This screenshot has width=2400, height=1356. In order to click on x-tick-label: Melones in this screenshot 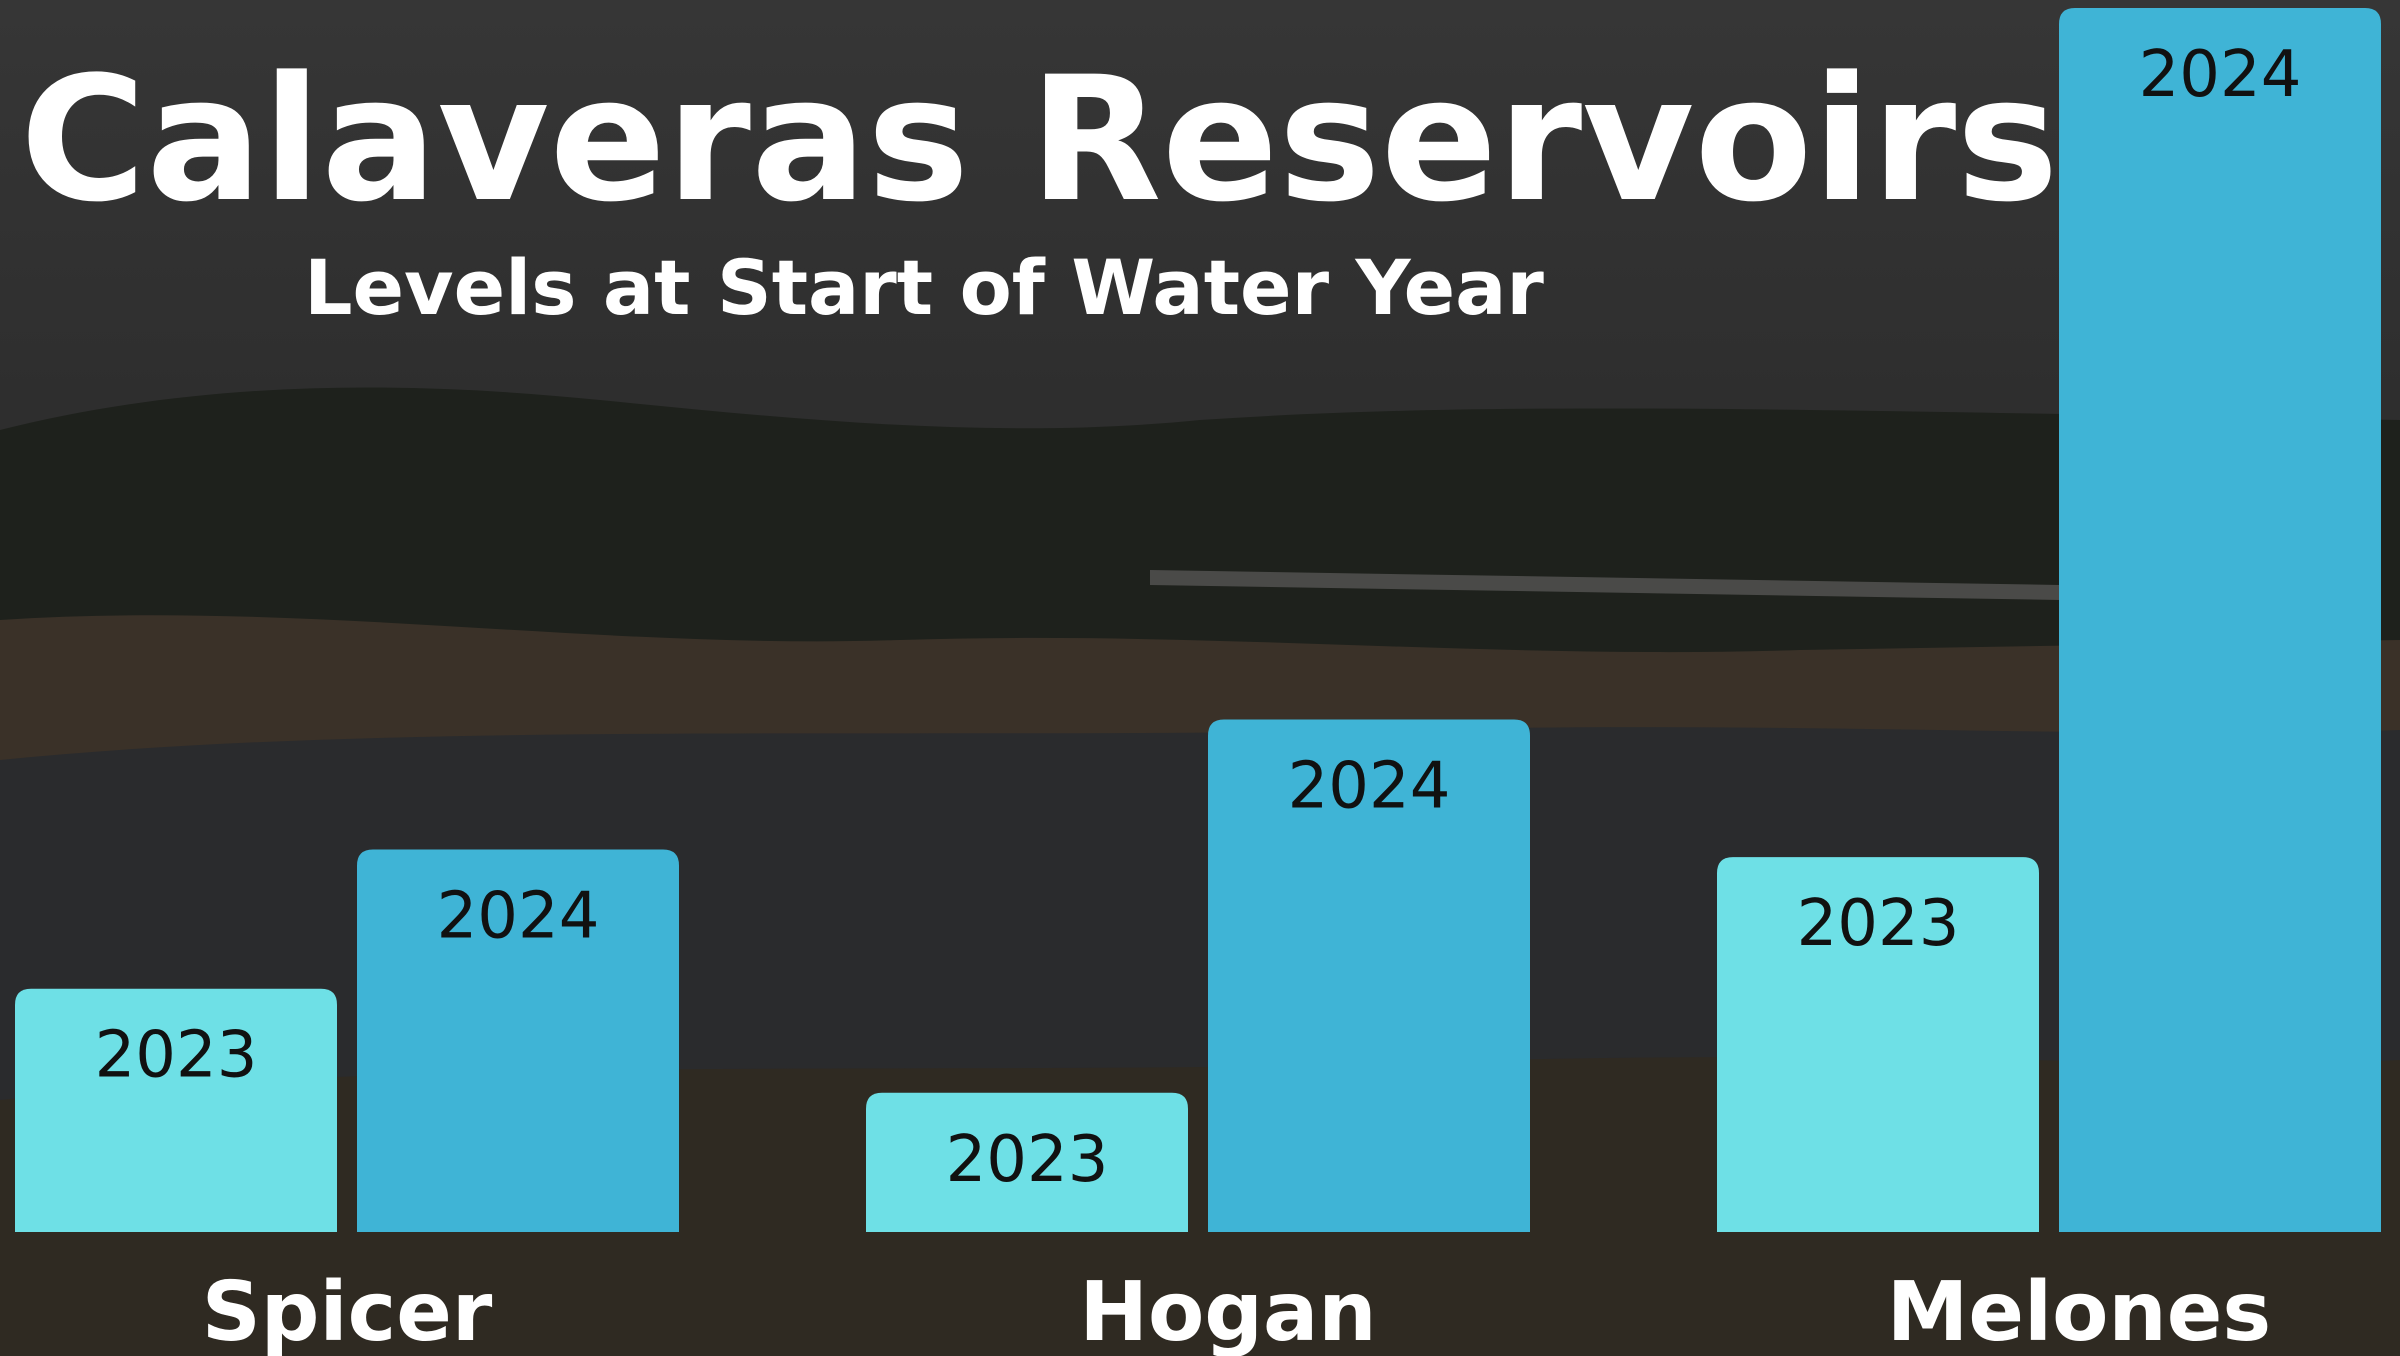, I will do `click(2079, 1310)`.